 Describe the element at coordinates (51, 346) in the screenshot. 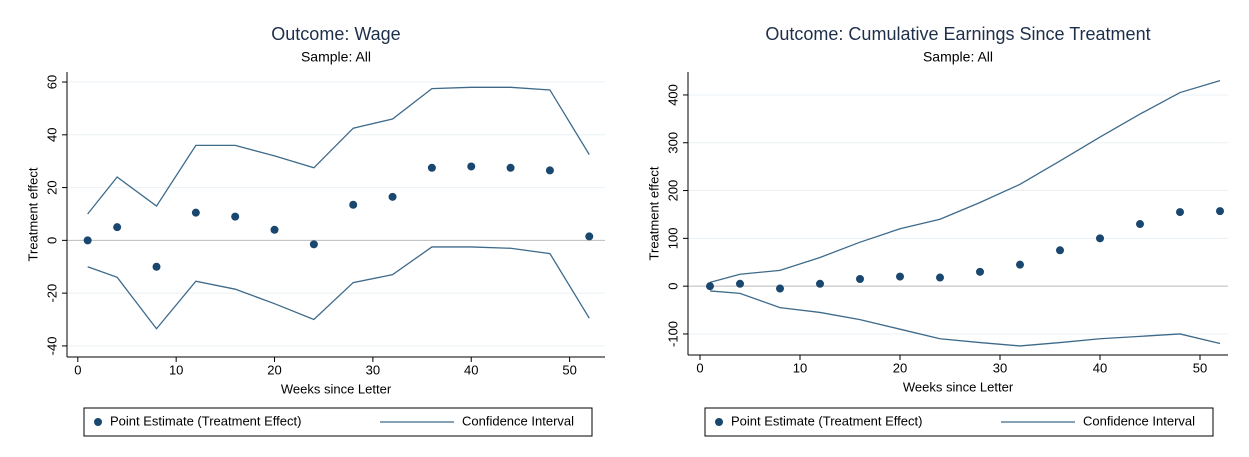

I see `y-tick-label: -40` at that location.